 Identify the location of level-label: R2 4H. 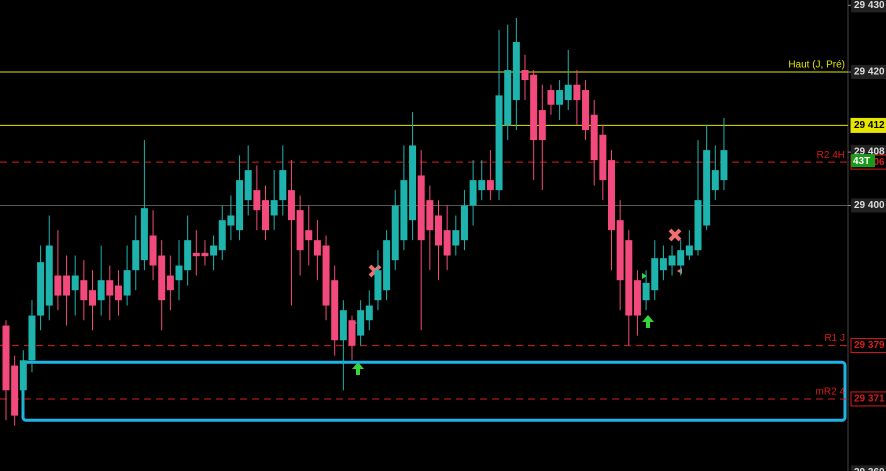
(831, 155).